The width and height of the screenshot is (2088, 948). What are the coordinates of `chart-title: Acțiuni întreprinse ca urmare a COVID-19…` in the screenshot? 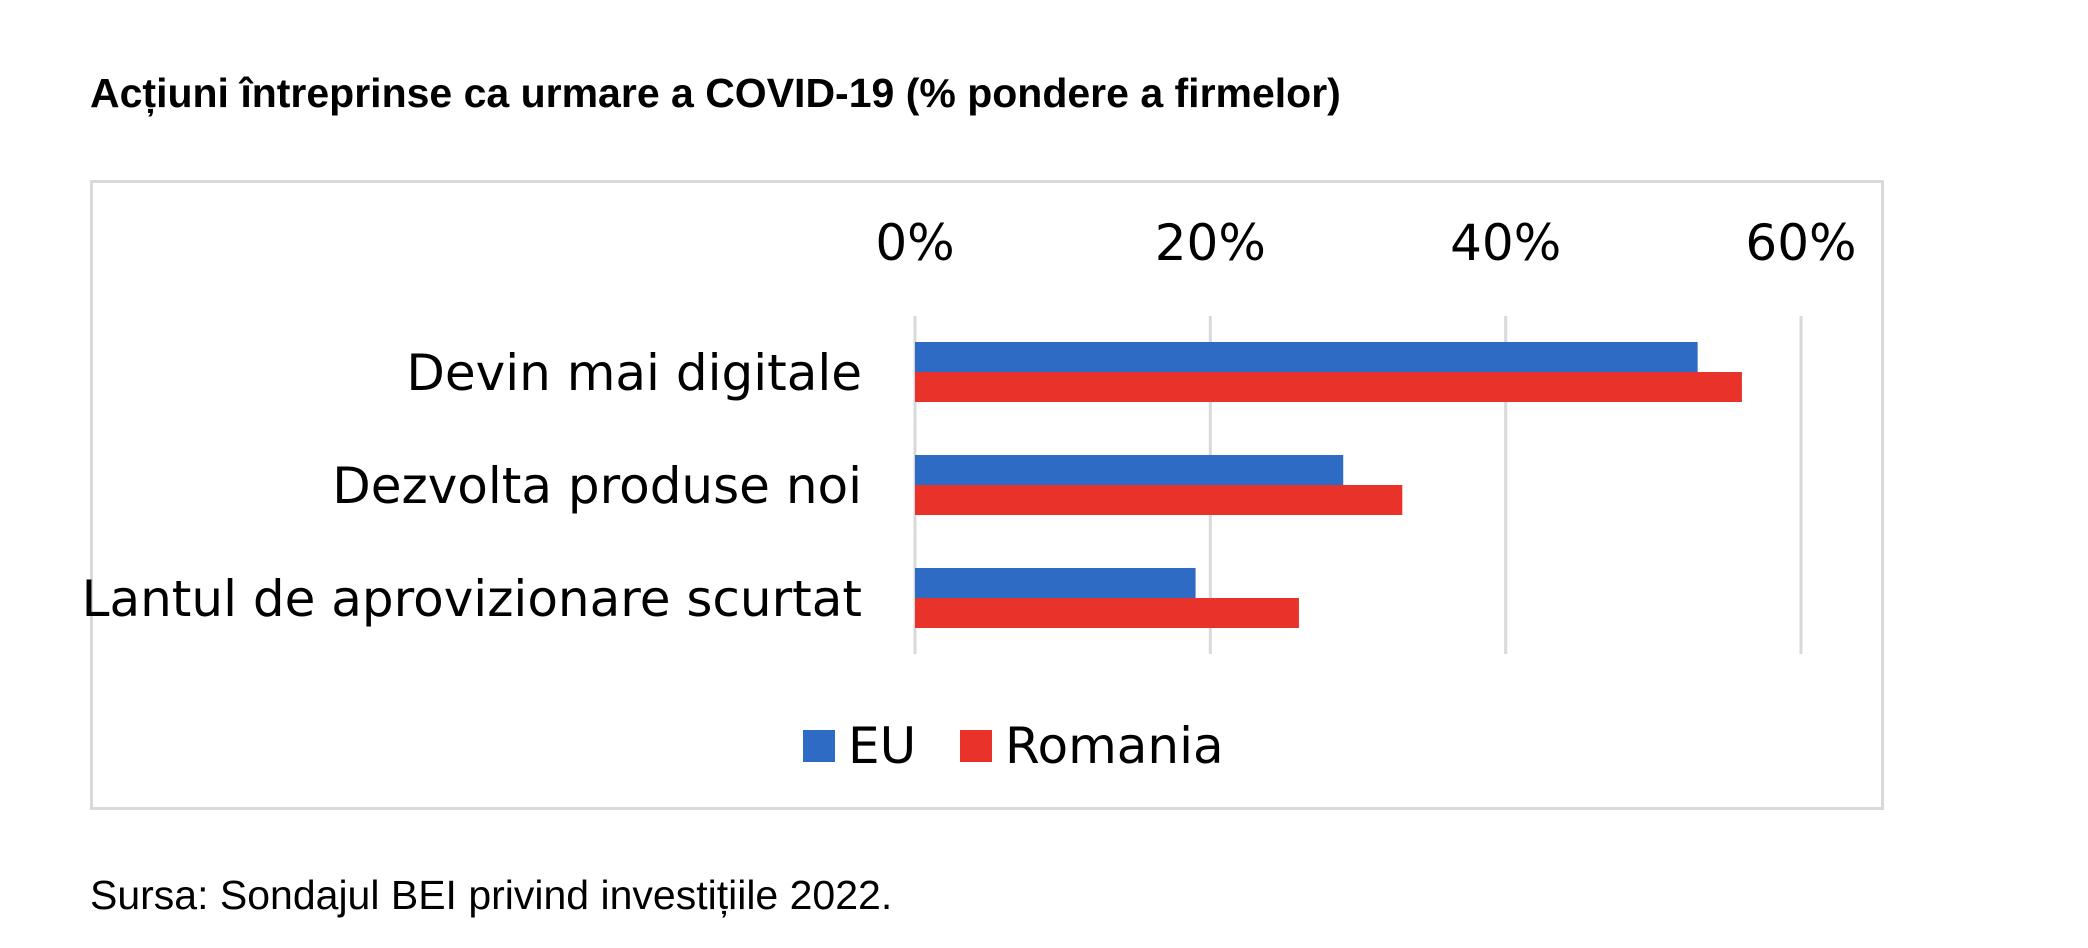 It's located at (715, 93).